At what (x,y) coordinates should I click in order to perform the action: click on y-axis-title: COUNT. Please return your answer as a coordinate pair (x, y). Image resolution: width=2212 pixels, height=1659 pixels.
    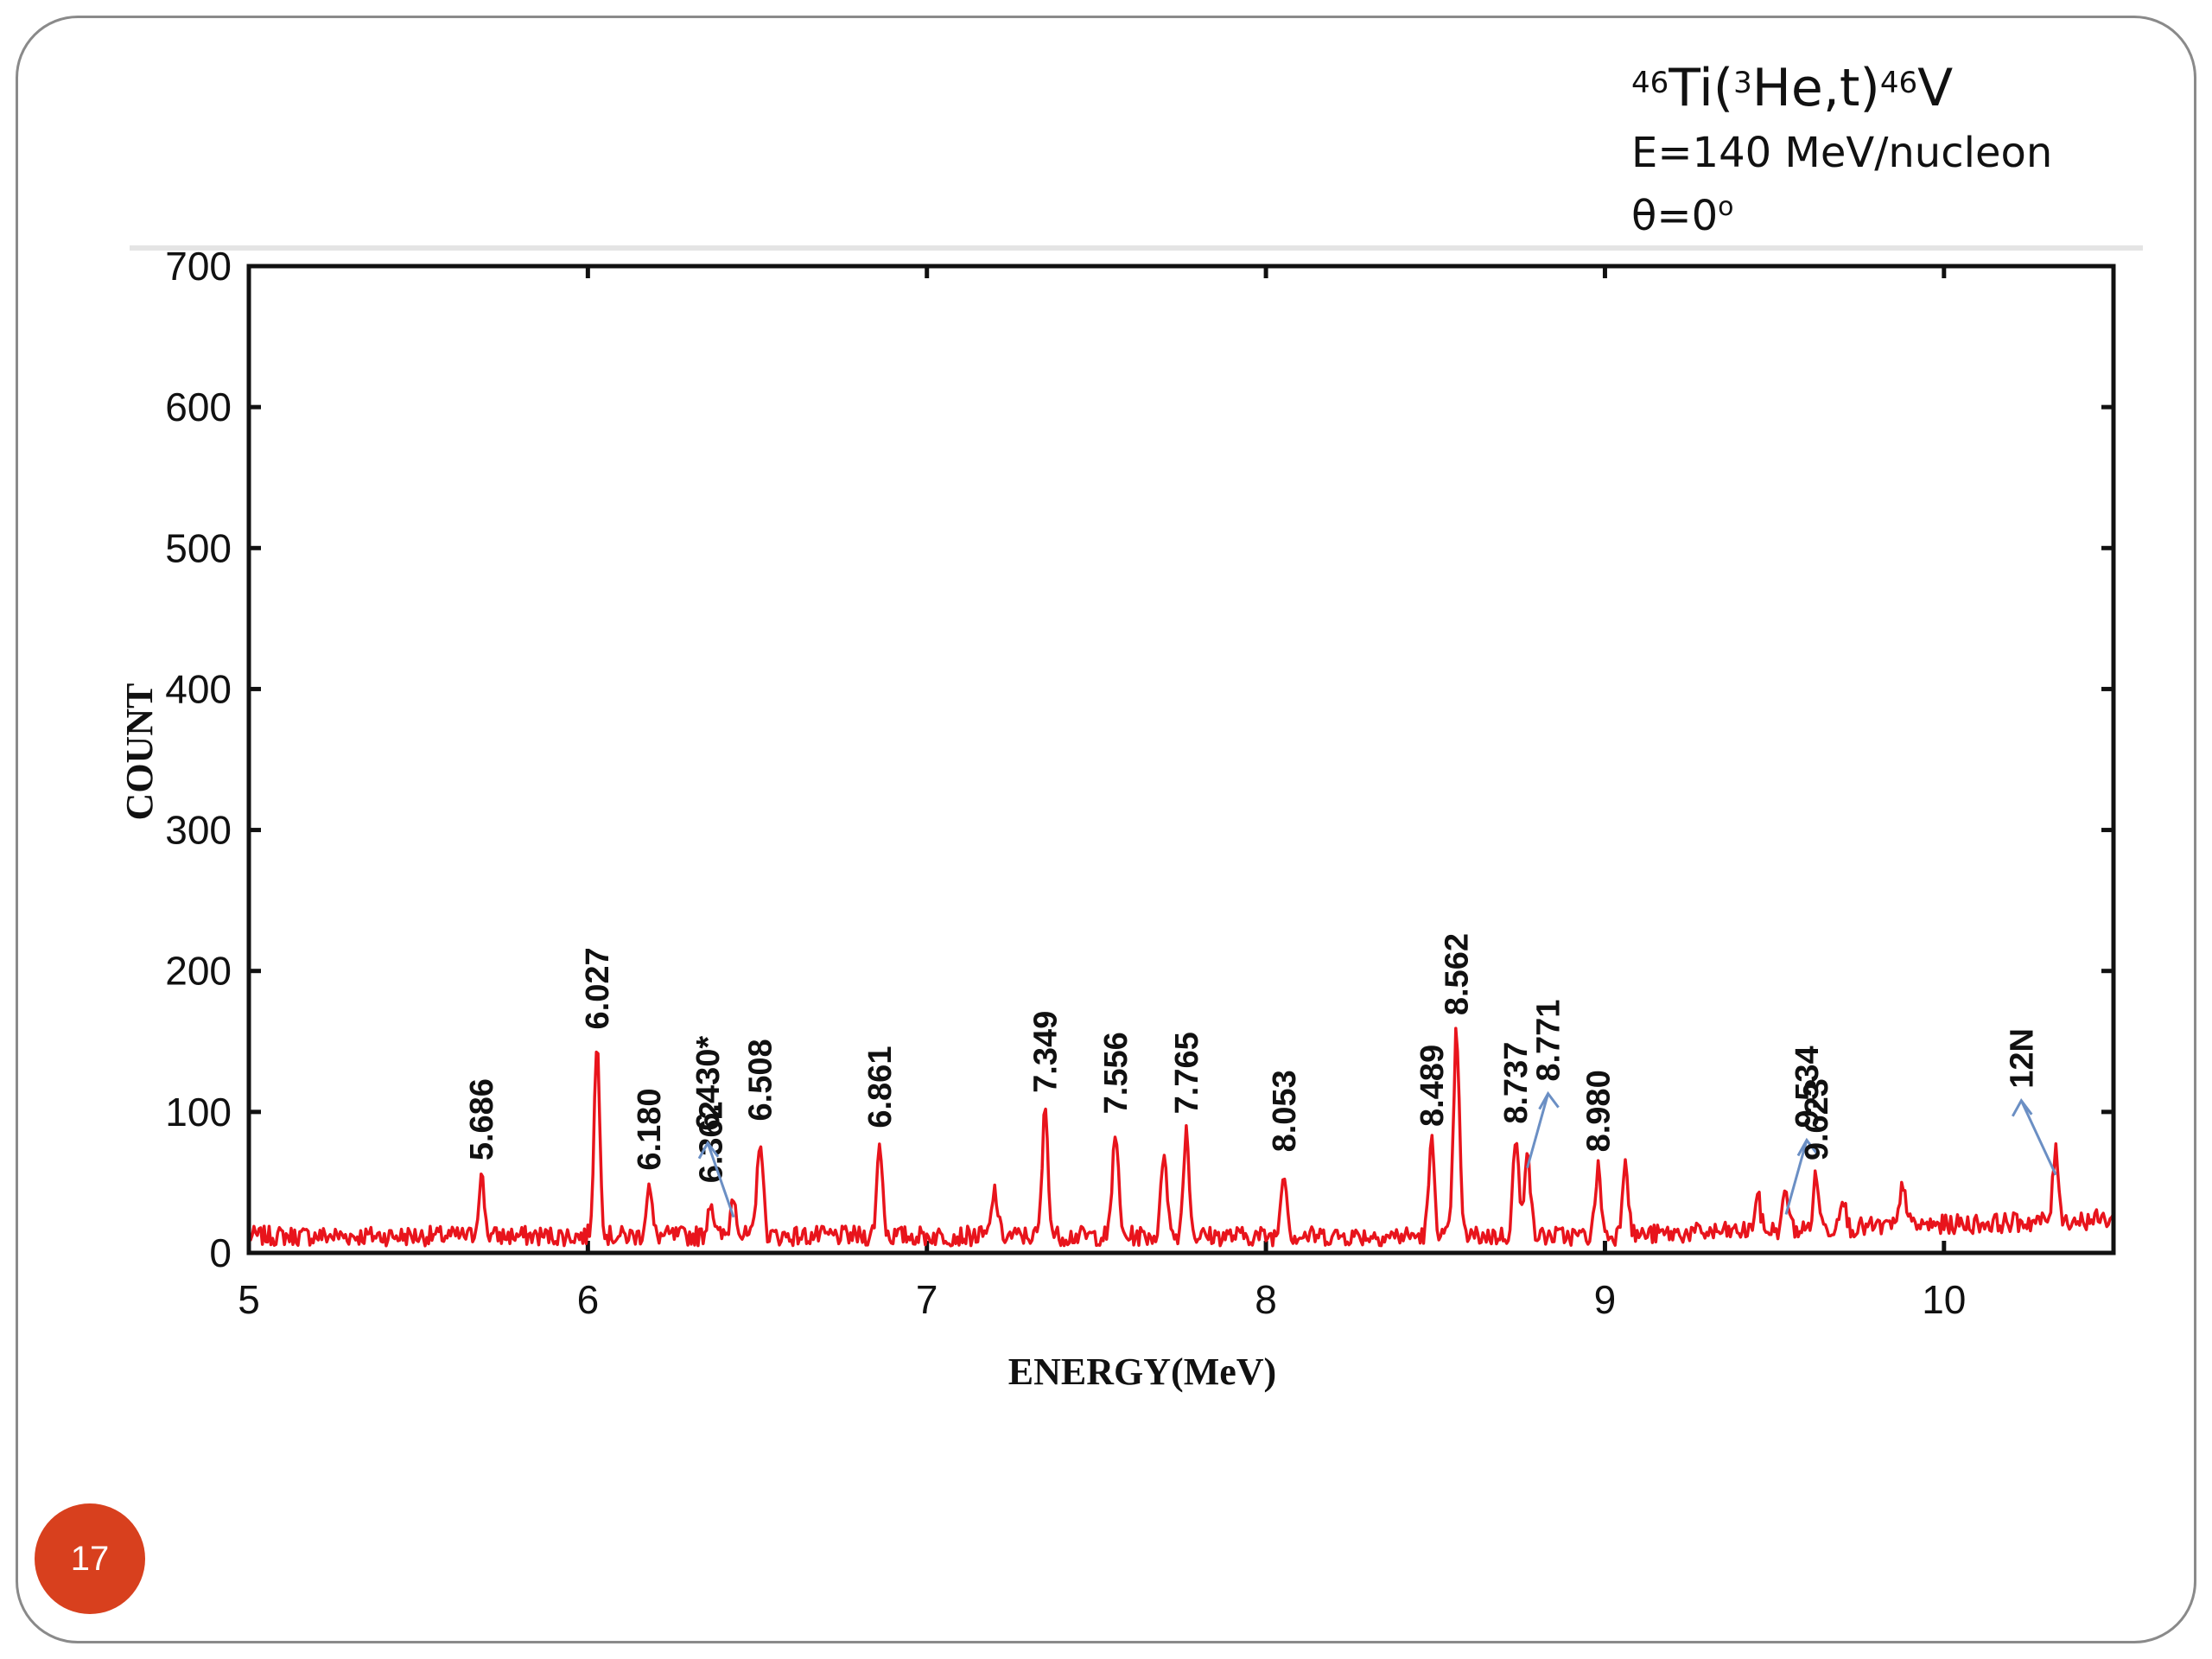
    Looking at the image, I should click on (139, 752).